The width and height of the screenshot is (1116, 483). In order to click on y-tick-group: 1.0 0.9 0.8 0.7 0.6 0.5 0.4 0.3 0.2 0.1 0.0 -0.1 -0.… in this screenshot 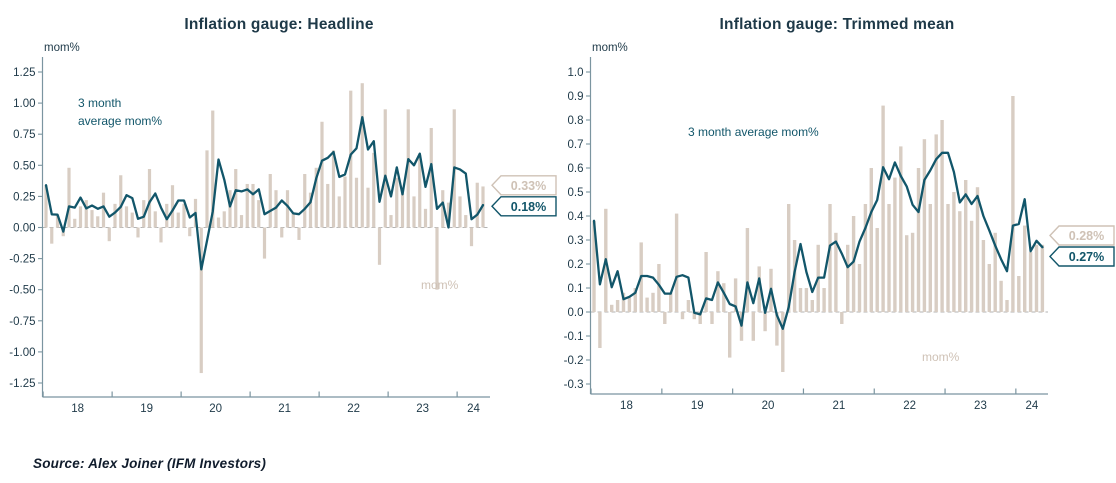, I will do `click(577, 229)`.